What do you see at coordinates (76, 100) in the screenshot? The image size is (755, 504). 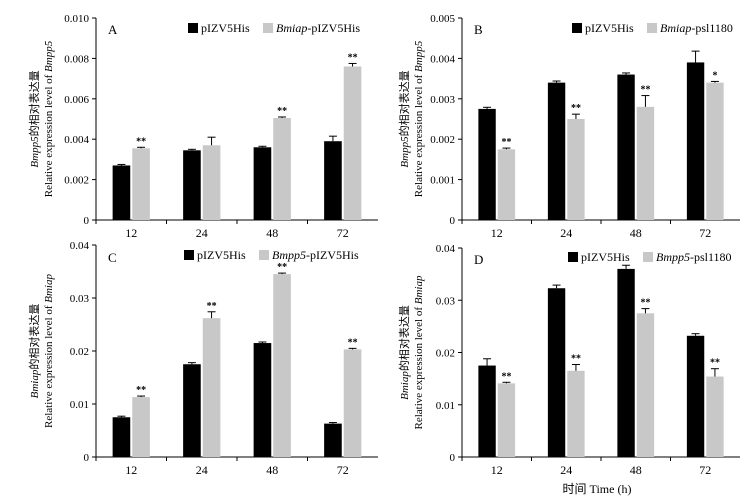 I see `y-tick-label: 0.006` at bounding box center [76, 100].